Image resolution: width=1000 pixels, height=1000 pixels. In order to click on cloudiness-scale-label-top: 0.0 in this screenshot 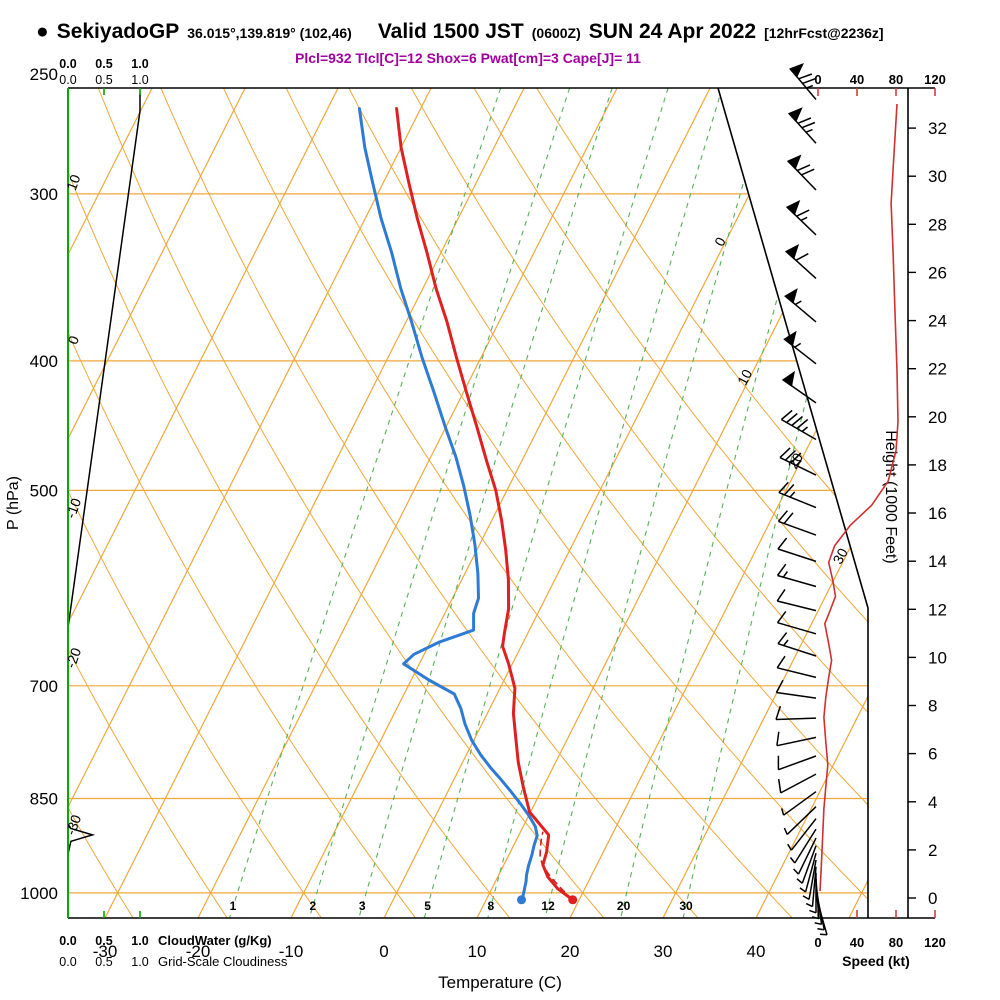, I will do `click(67, 80)`.